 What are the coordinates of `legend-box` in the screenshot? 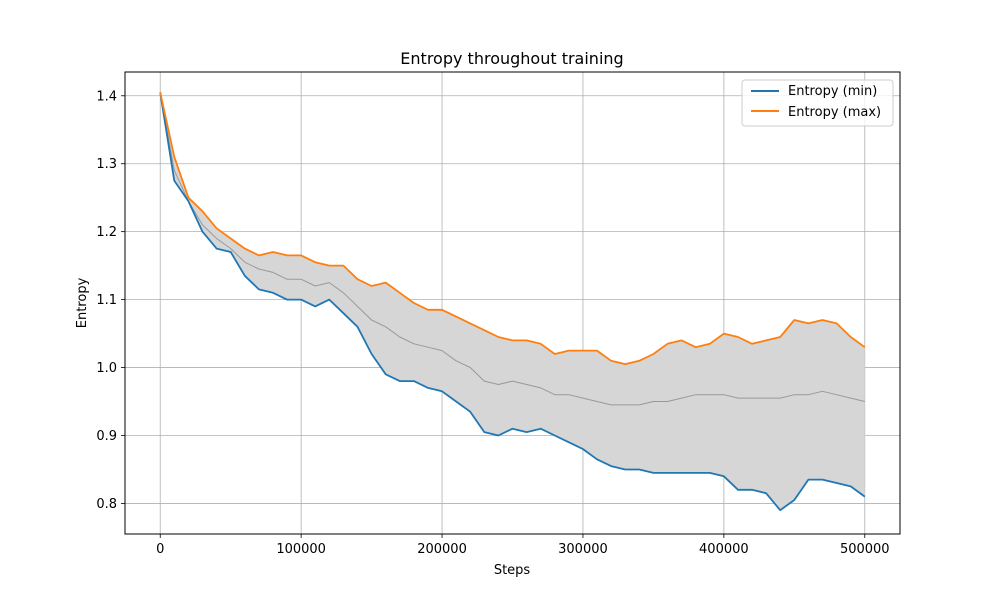 It's located at (817, 103).